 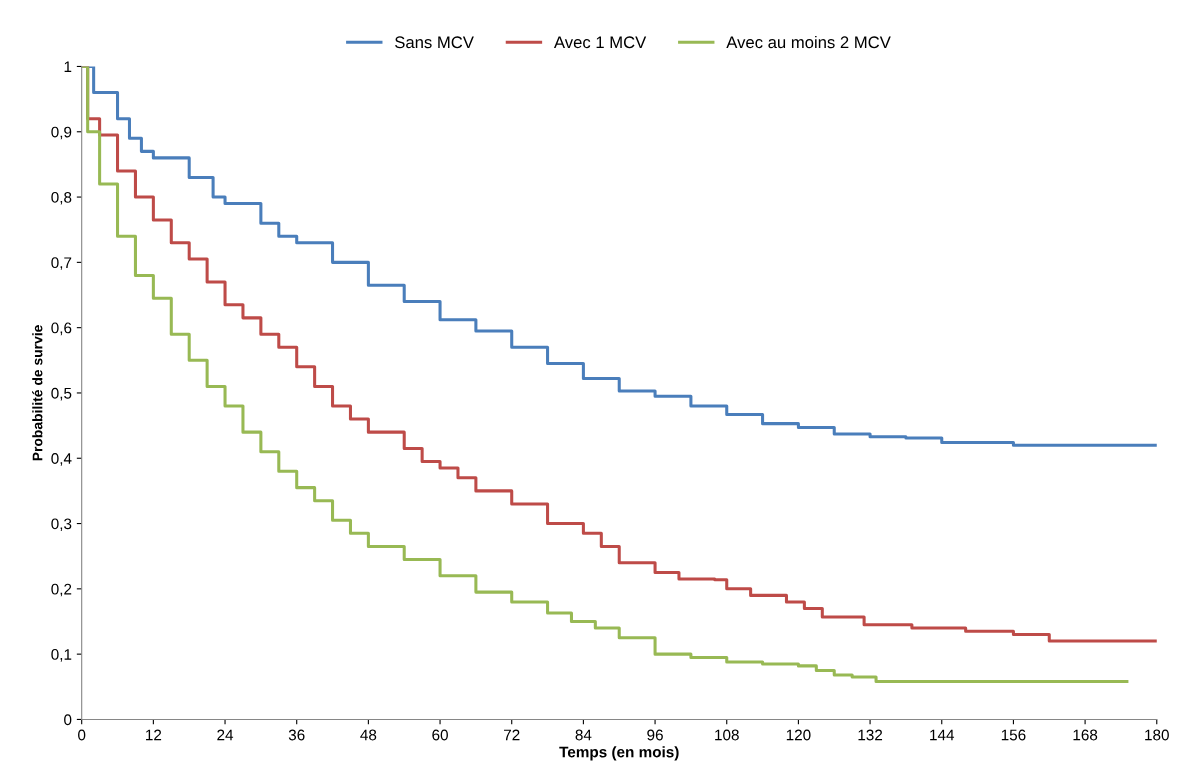 What do you see at coordinates (1013, 735) in the screenshot?
I see `x-tick-label: 156` at bounding box center [1013, 735].